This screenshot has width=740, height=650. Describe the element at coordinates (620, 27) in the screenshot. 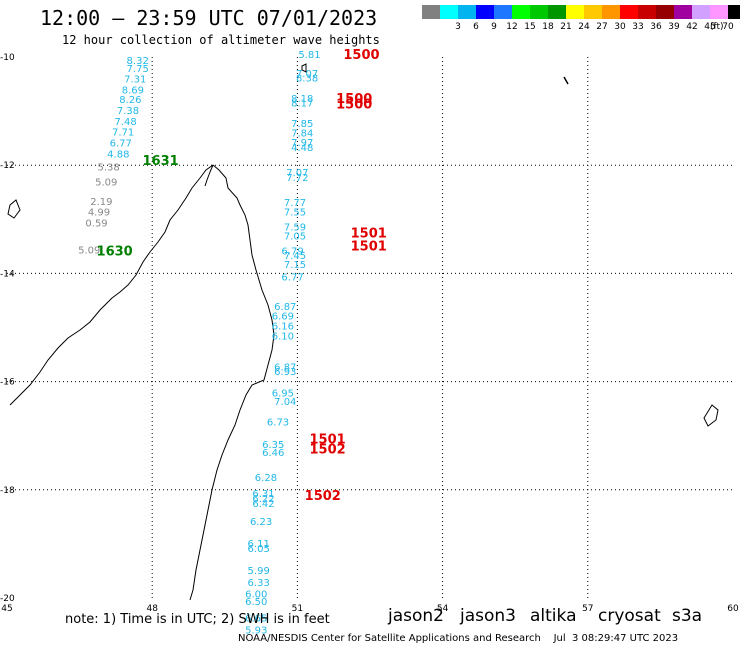

I see `legend-label: 30` at that location.